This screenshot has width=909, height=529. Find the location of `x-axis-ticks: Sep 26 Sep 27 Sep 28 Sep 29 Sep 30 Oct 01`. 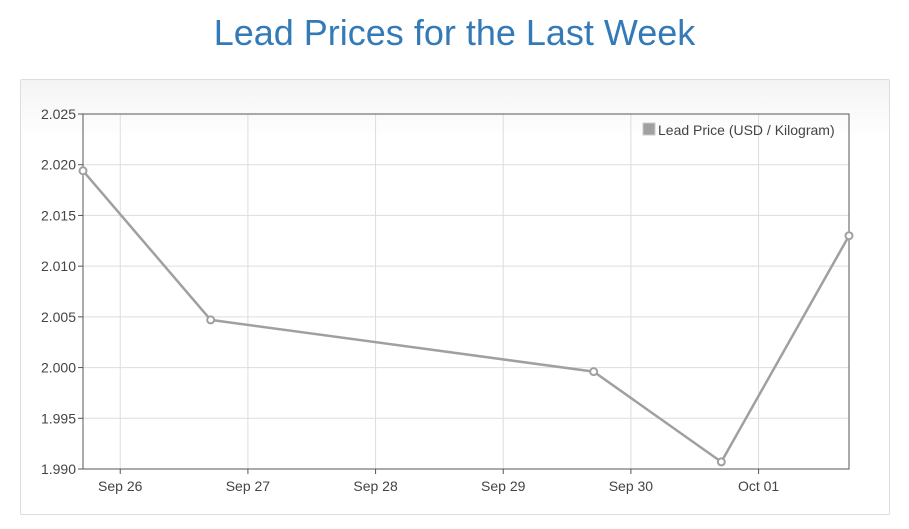

x-axis-ticks: Sep 26 Sep 27 Sep 28 Sep 29 Sep 30 Oct 01 is located at coordinates (438, 481).